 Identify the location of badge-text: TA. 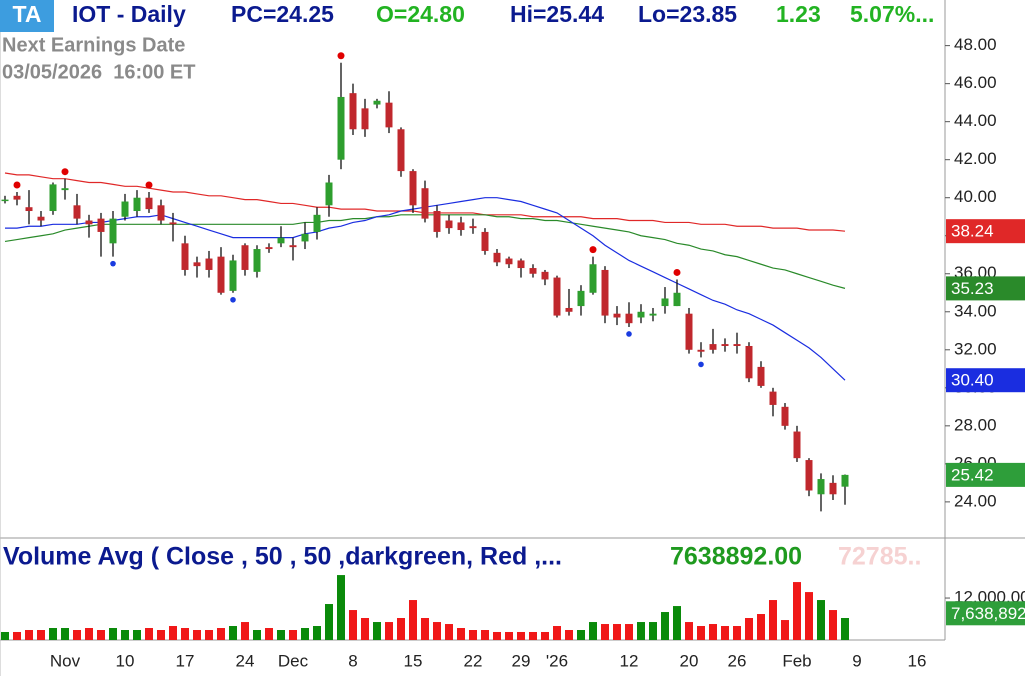
(27, 14).